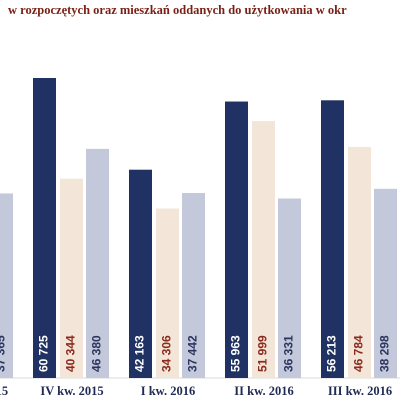 The height and width of the screenshot is (400, 400). What do you see at coordinates (332, 353) in the screenshot?
I see `value-label: 56 213` at bounding box center [332, 353].